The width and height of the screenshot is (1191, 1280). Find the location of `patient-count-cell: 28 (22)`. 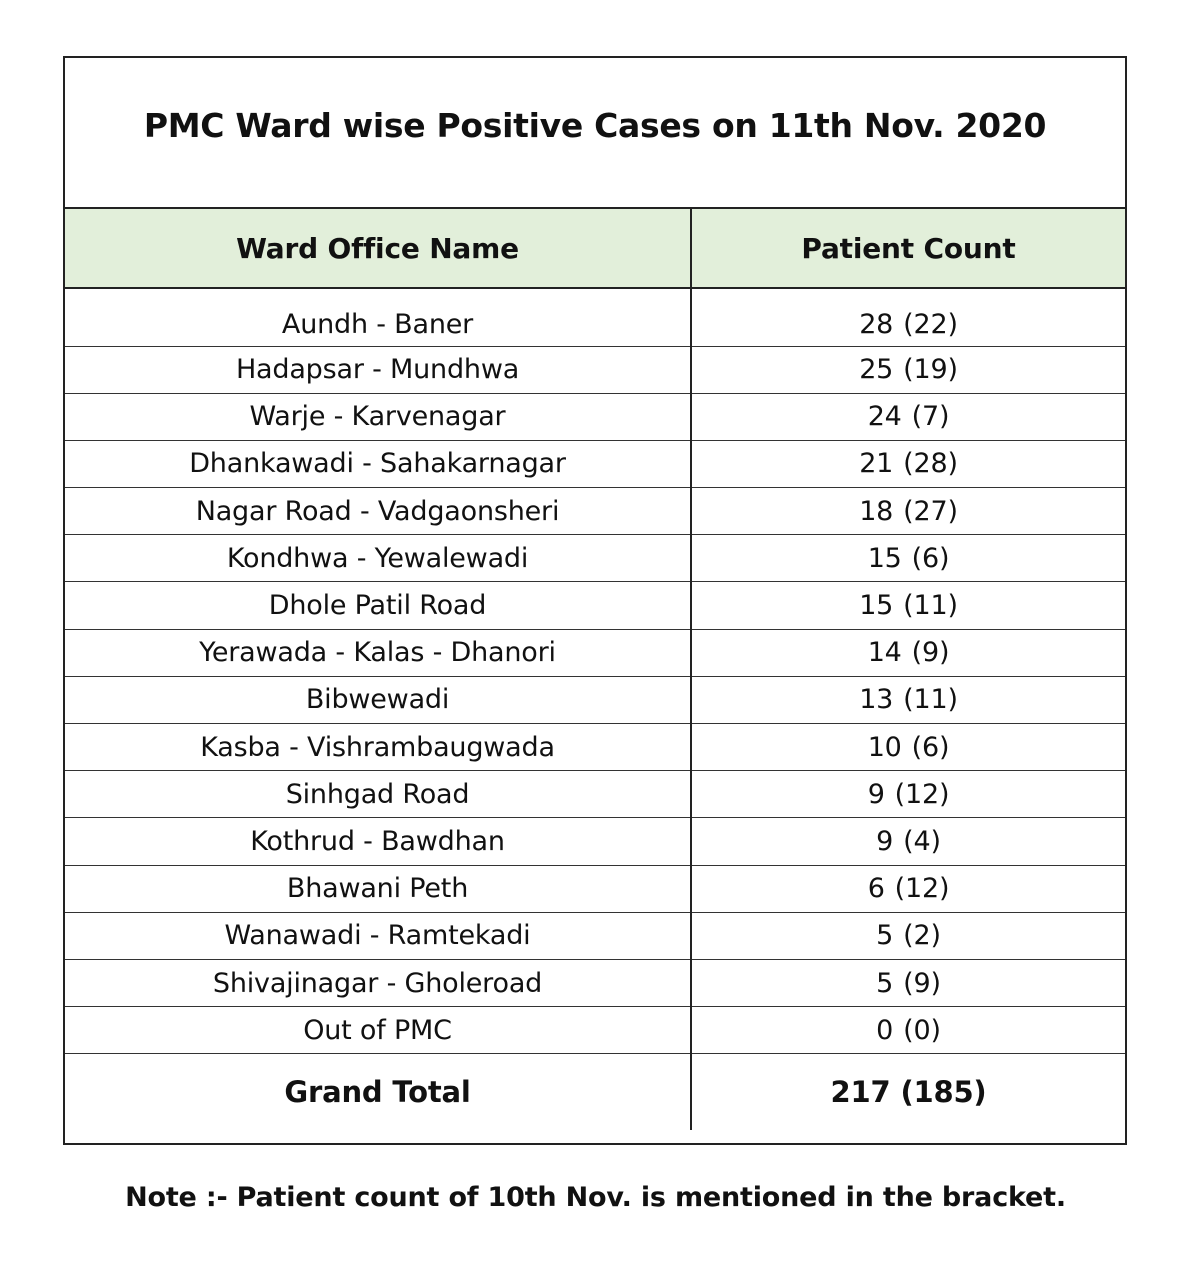

patient-count-cell: 28 (22) is located at coordinates (908, 317).